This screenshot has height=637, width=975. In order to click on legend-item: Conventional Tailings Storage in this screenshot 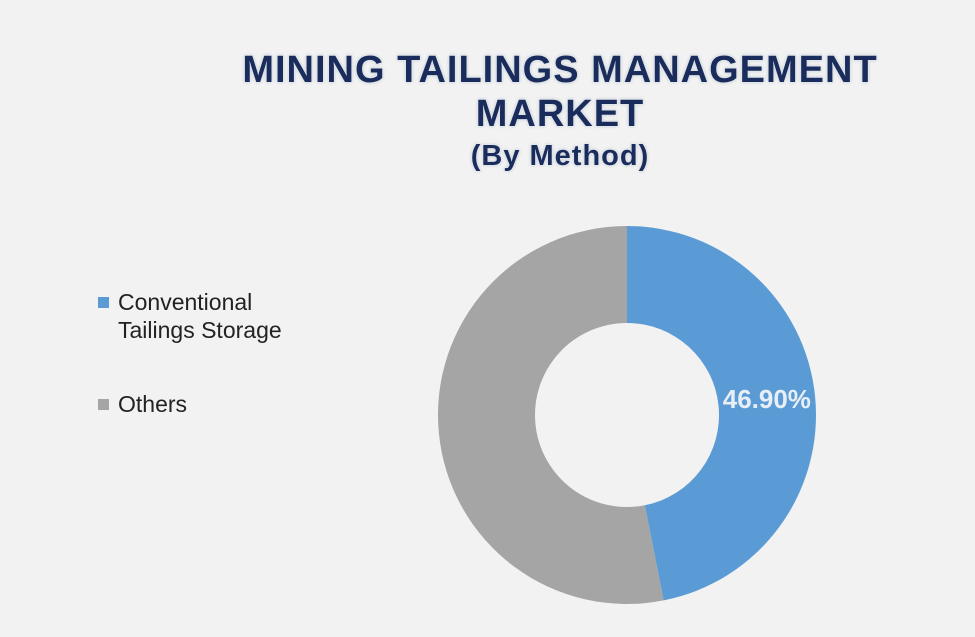, I will do `click(213, 316)`.